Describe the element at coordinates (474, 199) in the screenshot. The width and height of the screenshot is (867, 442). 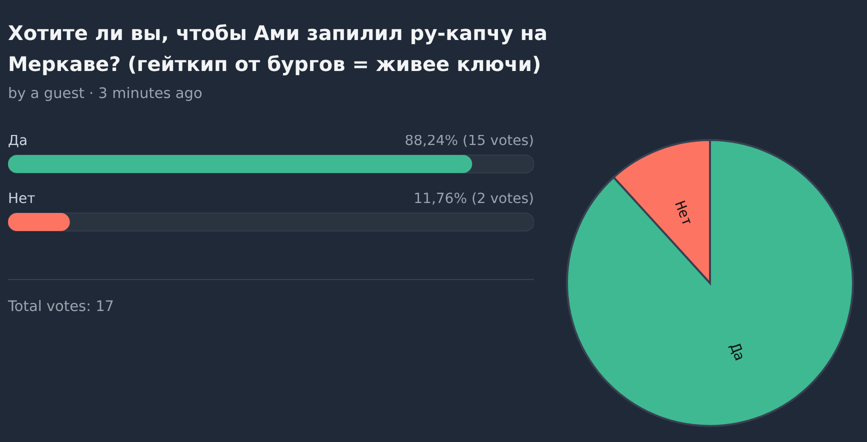
I see `data-label: 11,76% (2 votes)` at that location.